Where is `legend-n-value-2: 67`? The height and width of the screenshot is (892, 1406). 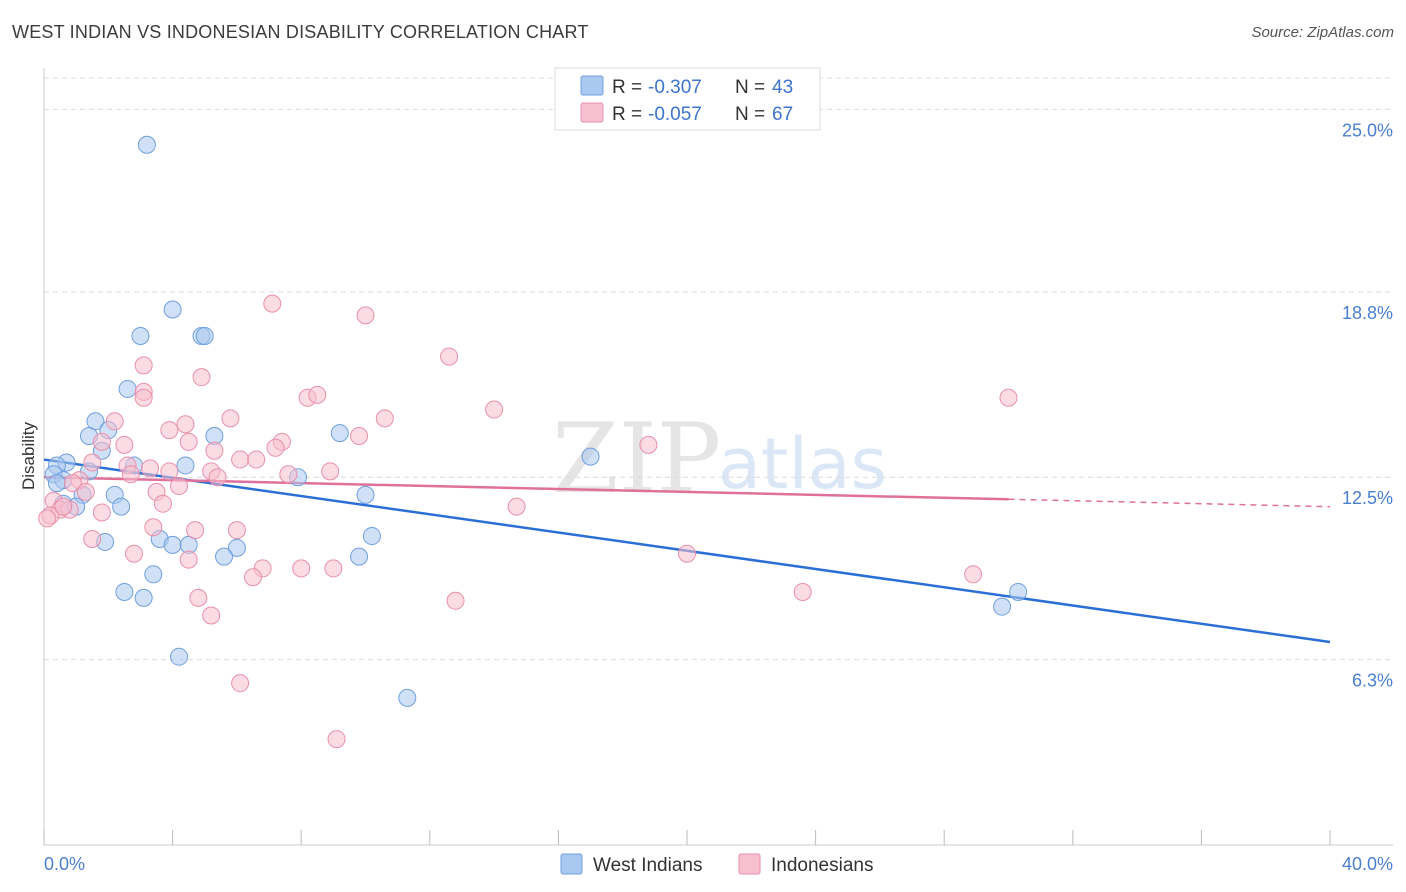
legend-n-value-2: 67 is located at coordinates (782, 114).